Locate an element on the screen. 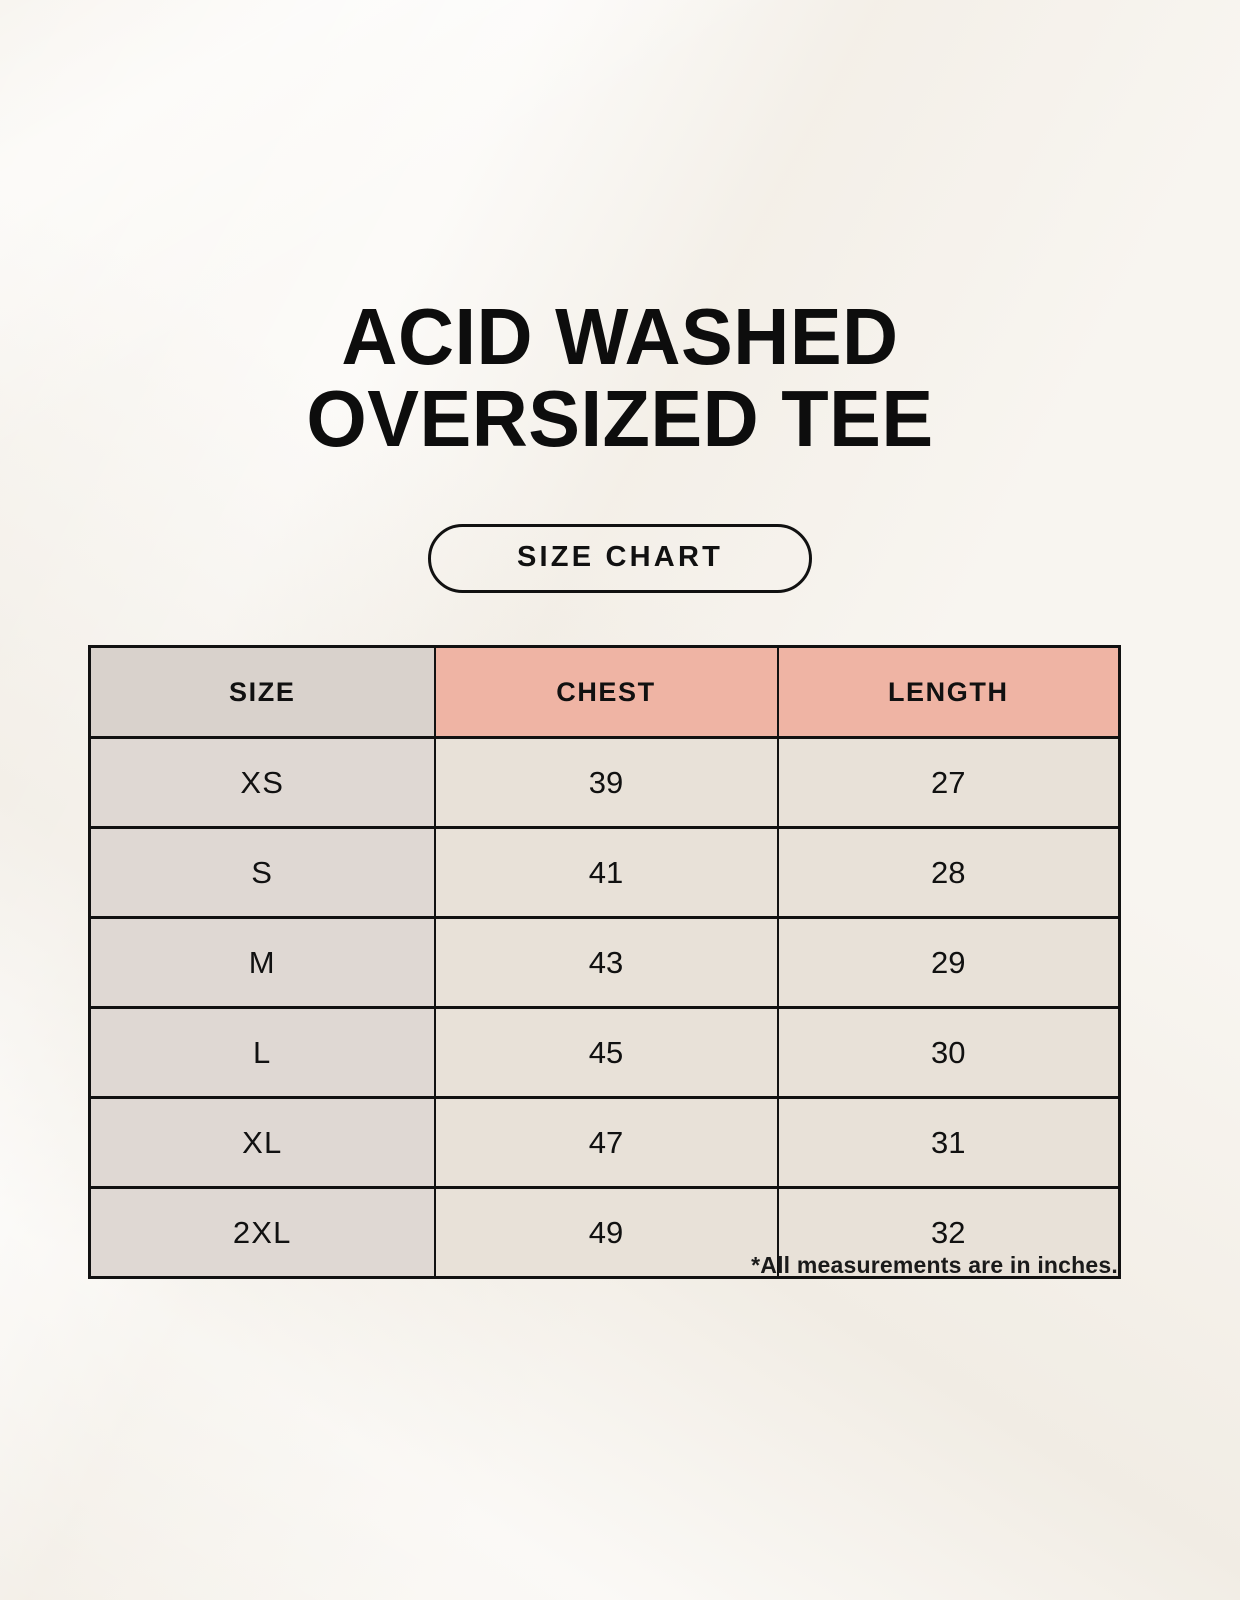 The image size is (1240, 1600). title-line-2: OVERSIZED TEE is located at coordinates (620, 418).